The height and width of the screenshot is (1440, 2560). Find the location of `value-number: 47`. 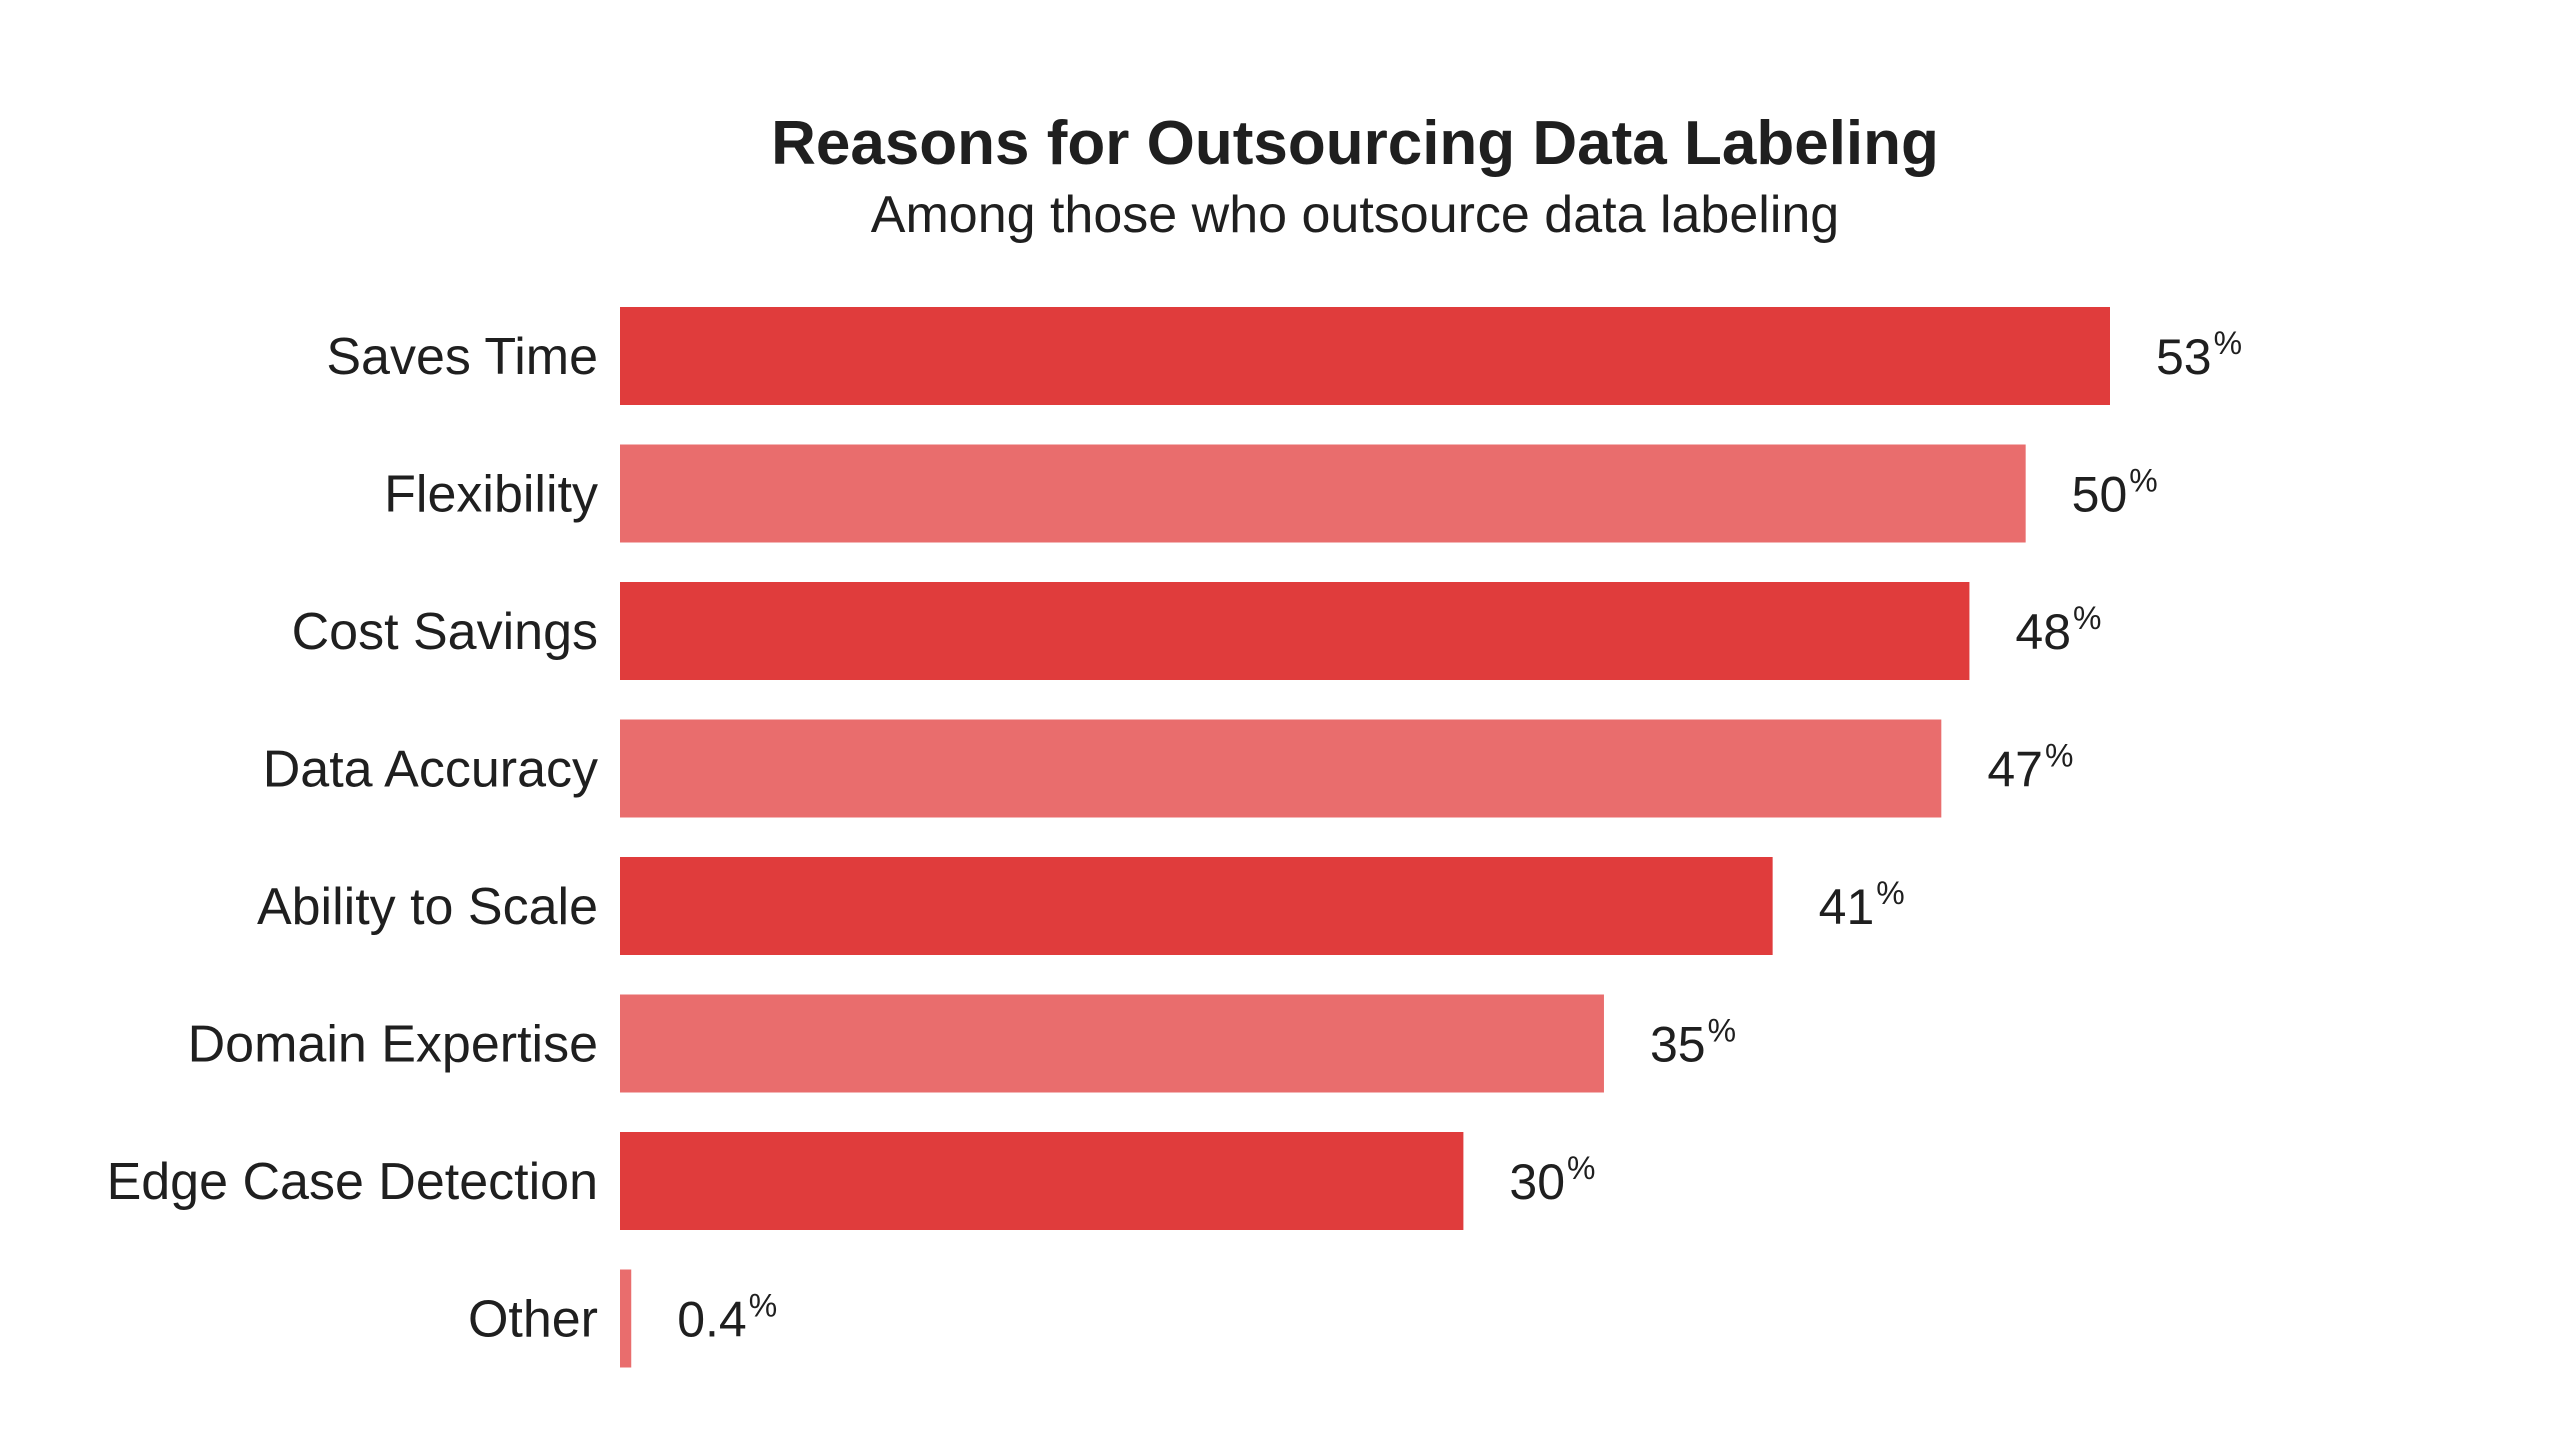

value-number: 47 is located at coordinates (2015, 770).